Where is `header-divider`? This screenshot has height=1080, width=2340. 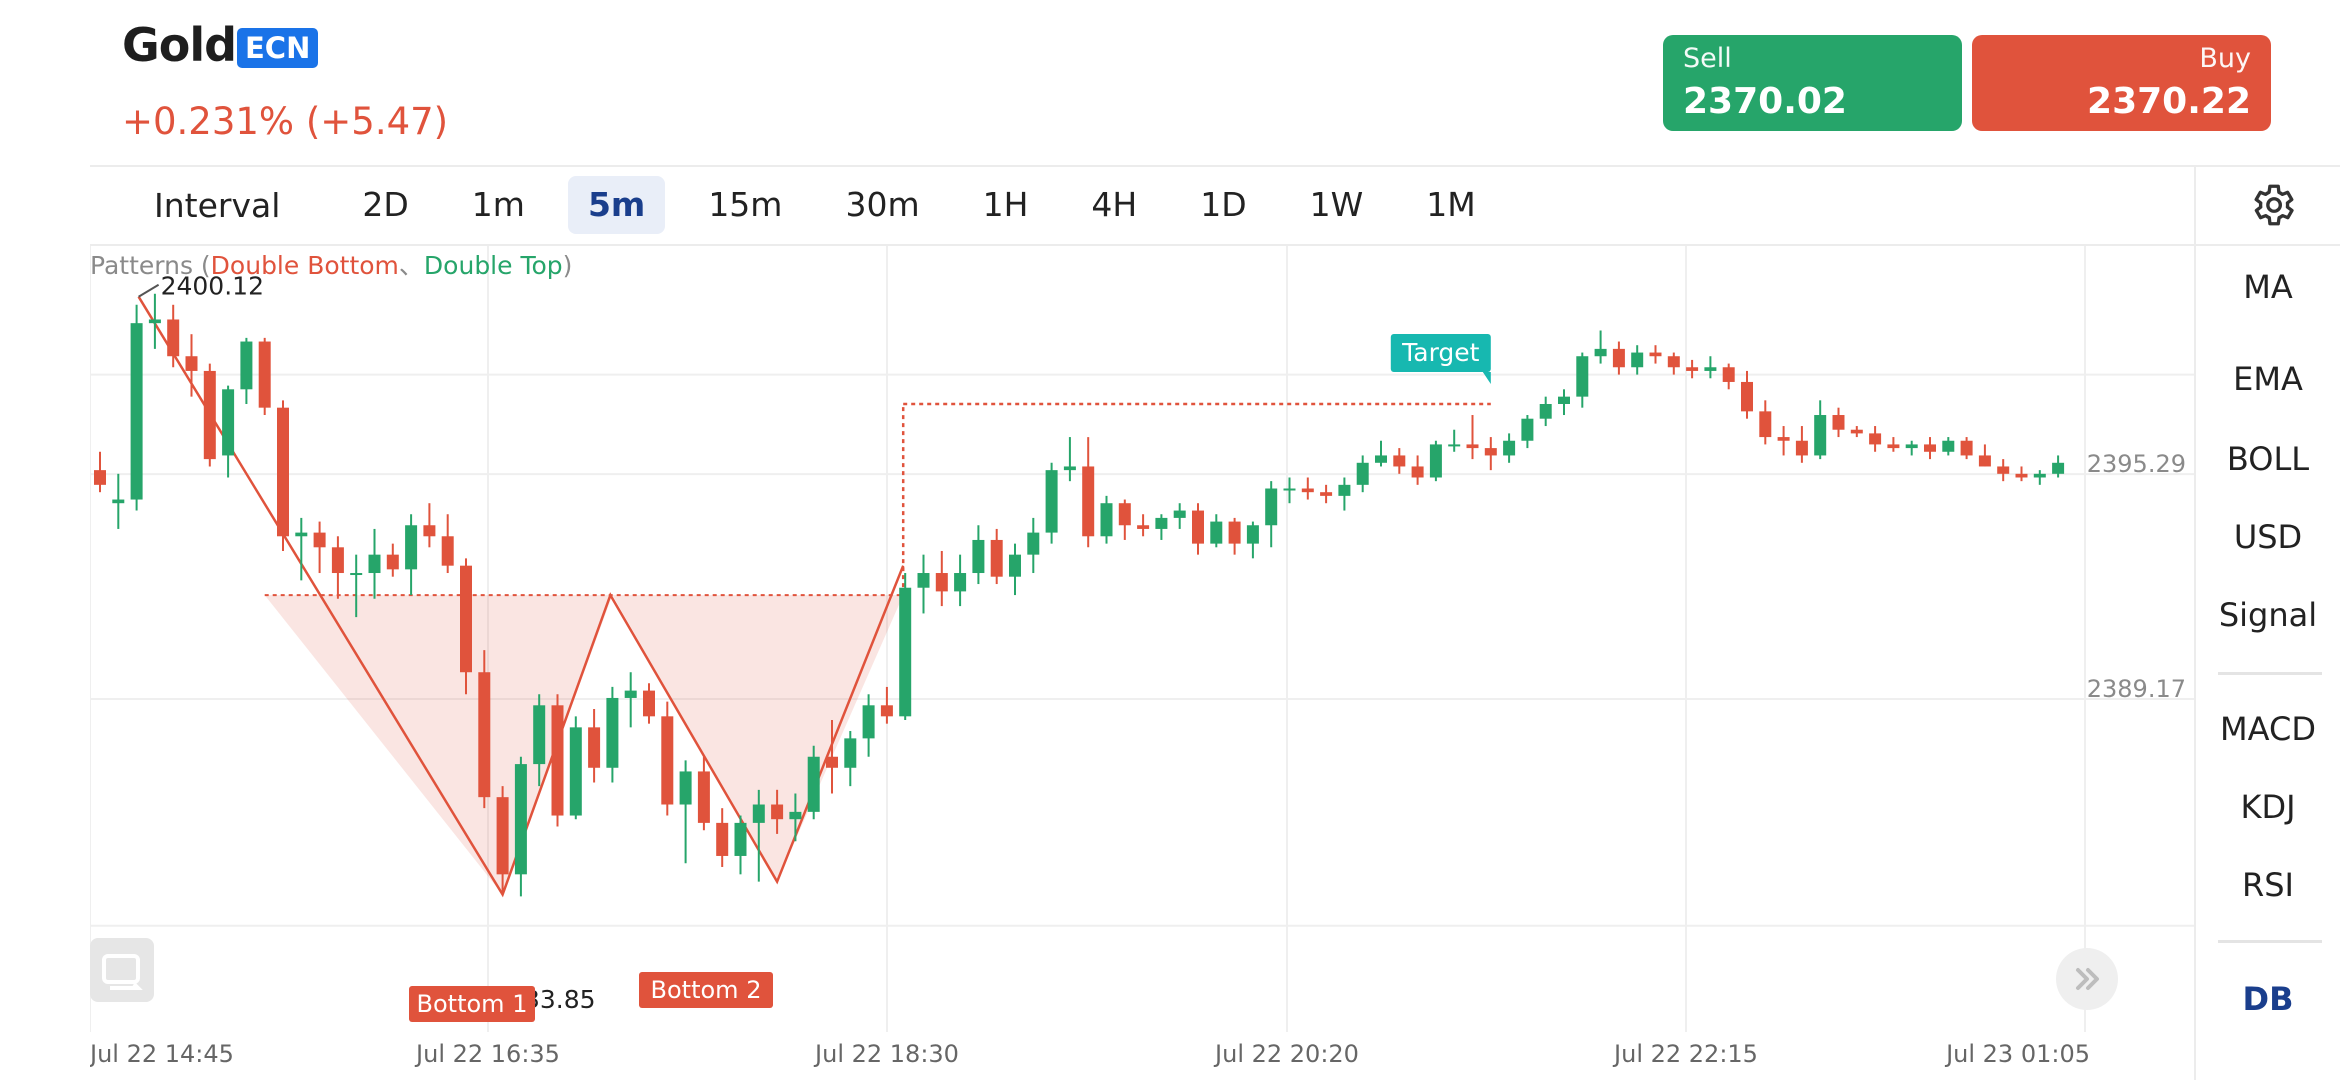
header-divider is located at coordinates (1215, 166).